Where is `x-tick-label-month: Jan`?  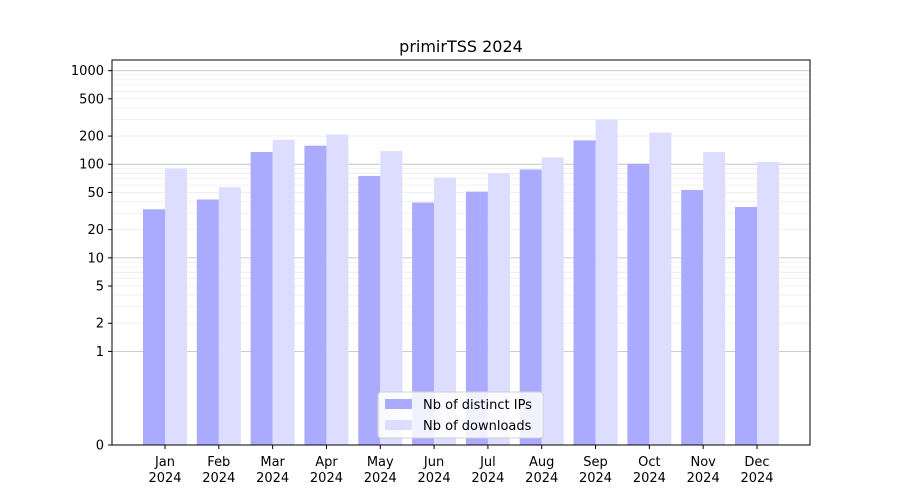
x-tick-label-month: Jan is located at coordinates (164, 462).